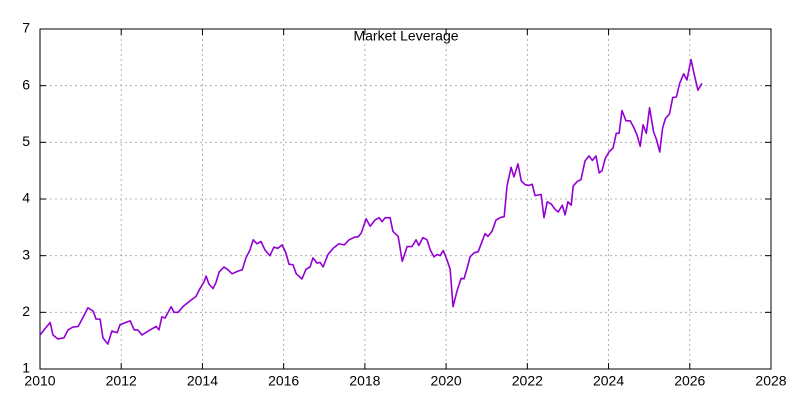 This screenshot has height=400, width=800. Describe the element at coordinates (689, 381) in the screenshot. I see `x-tick-label: 2026` at that location.